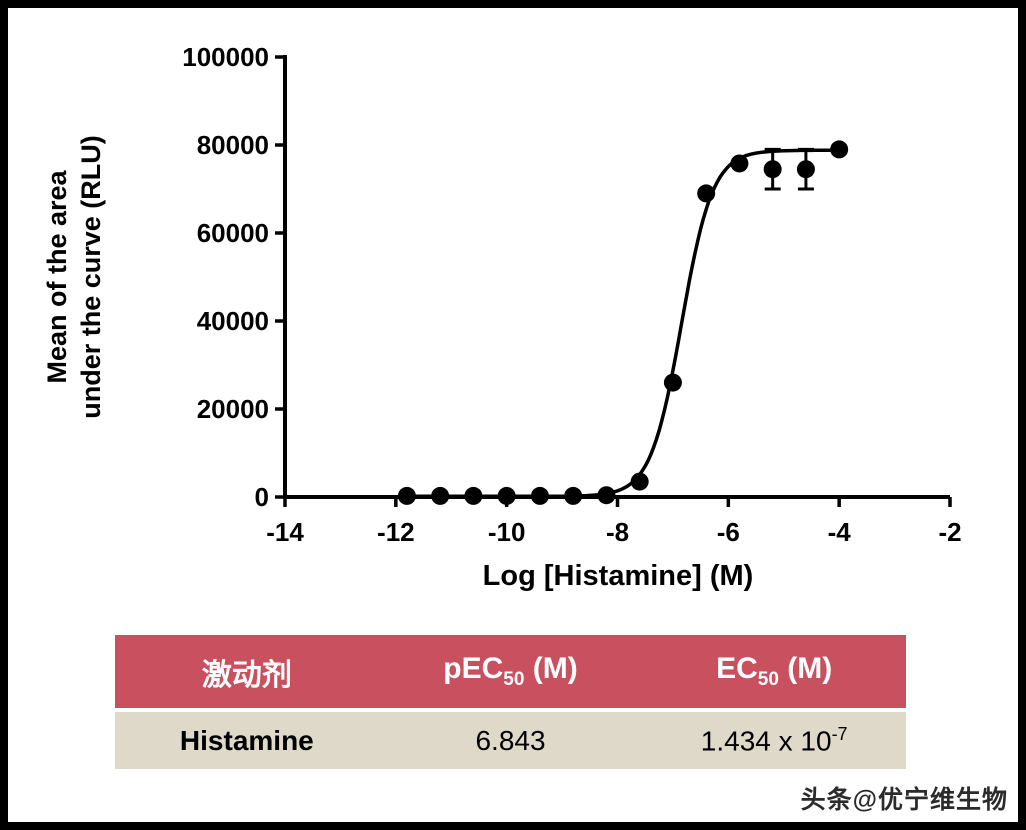 The height and width of the screenshot is (830, 1026). Describe the element at coordinates (75, 277) in the screenshot. I see `y-axis-title: Mean of the area under the curve (RLU)` at that location.